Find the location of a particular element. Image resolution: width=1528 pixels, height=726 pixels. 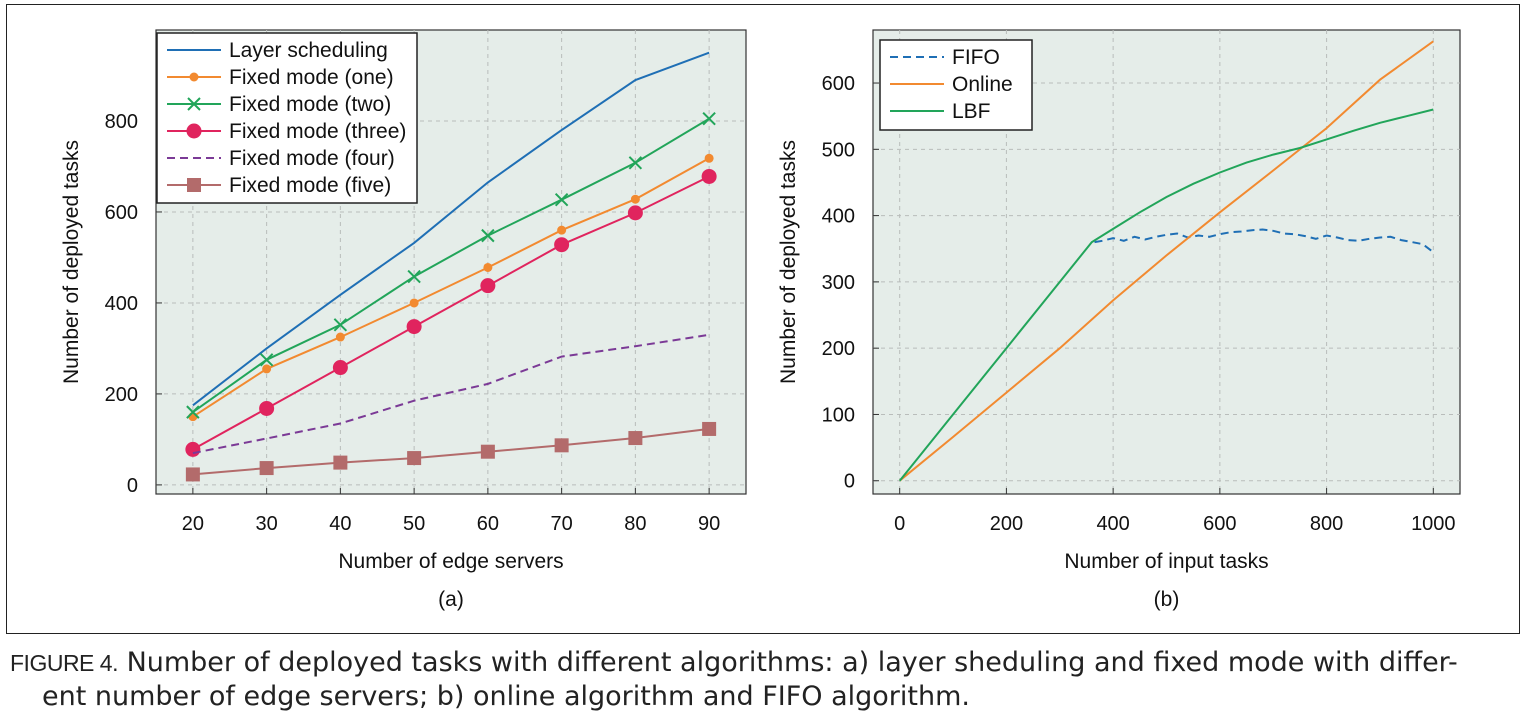

series-line-fixed-mode-five is located at coordinates (451, 451).